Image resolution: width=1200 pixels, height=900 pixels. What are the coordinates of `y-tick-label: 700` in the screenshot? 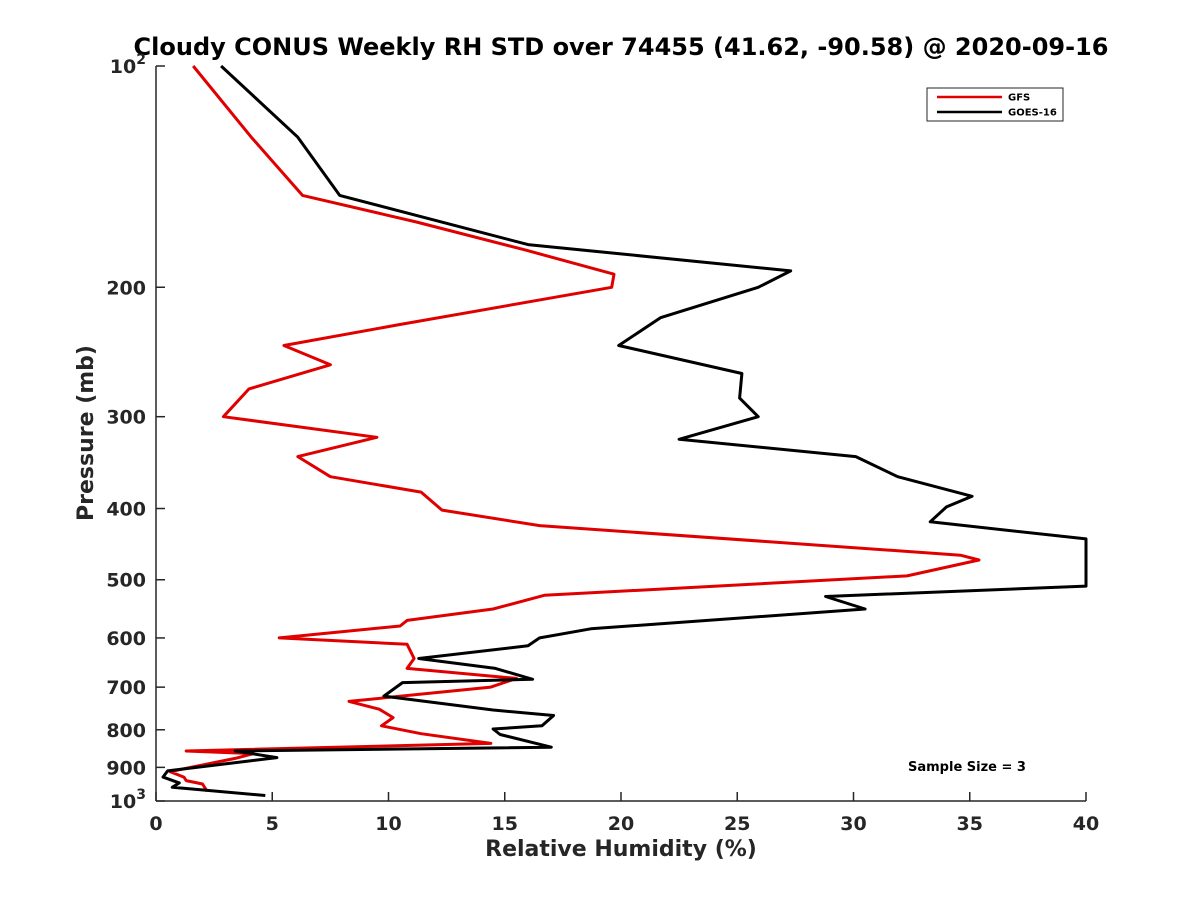 It's located at (126, 688).